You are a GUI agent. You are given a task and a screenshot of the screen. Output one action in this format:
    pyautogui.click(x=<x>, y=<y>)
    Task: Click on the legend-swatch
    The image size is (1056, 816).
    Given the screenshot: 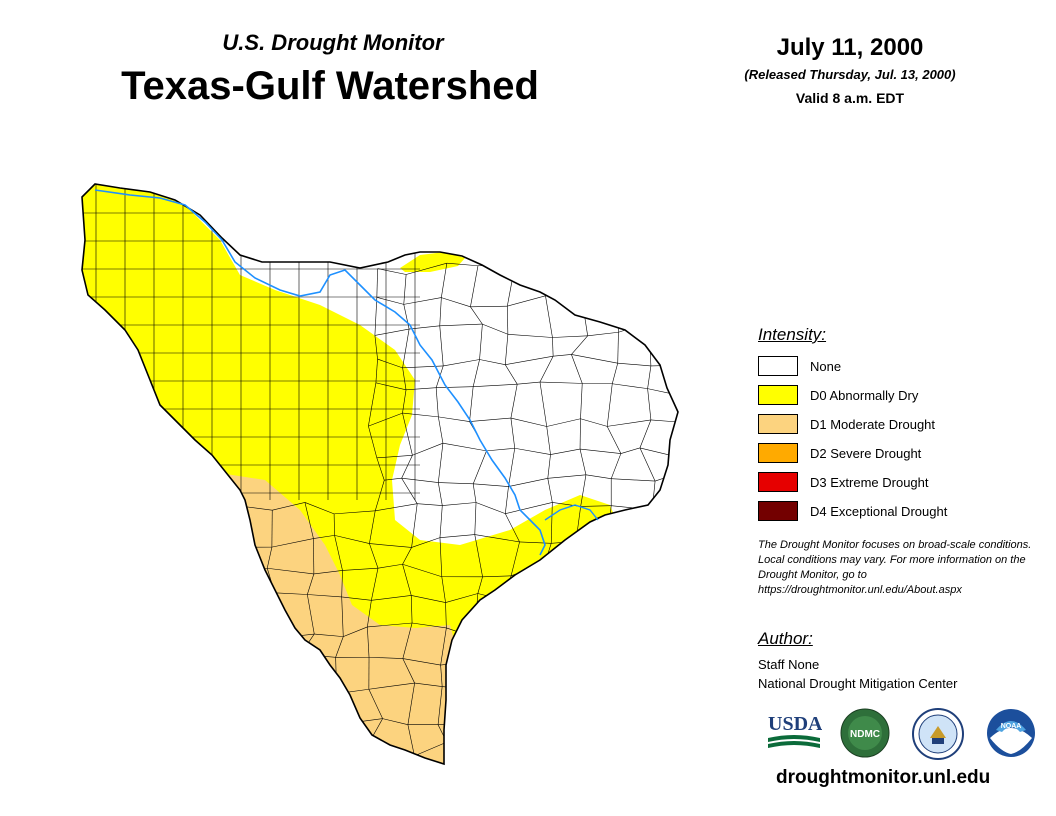 What is the action you would take?
    pyautogui.click(x=778, y=424)
    